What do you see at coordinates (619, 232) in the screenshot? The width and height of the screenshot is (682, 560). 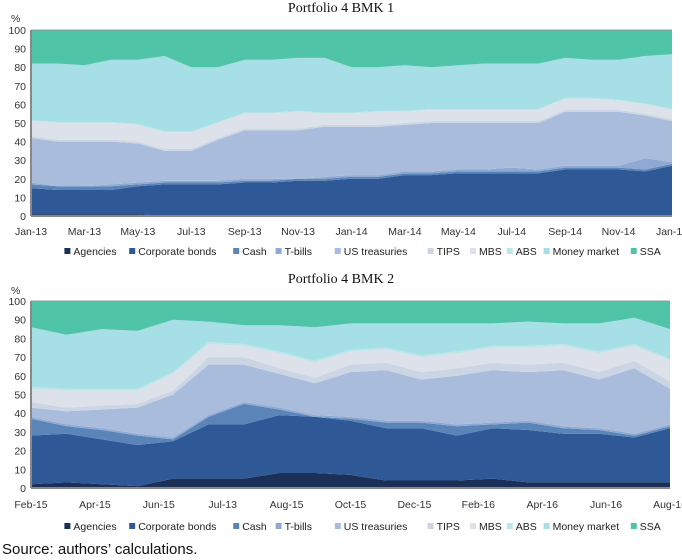 I see `x-tick-label: Nov-14` at bounding box center [619, 232].